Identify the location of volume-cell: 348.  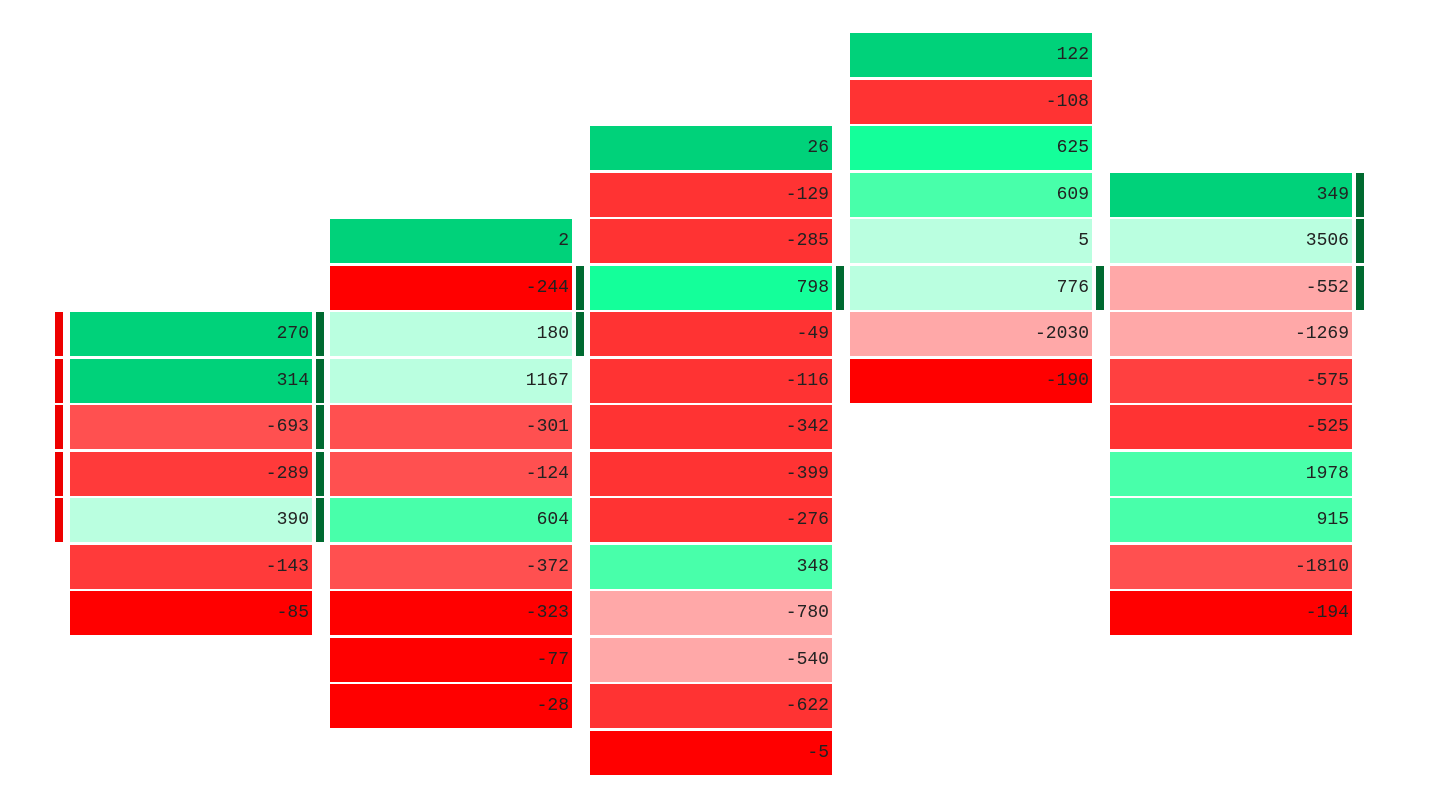
(711, 566).